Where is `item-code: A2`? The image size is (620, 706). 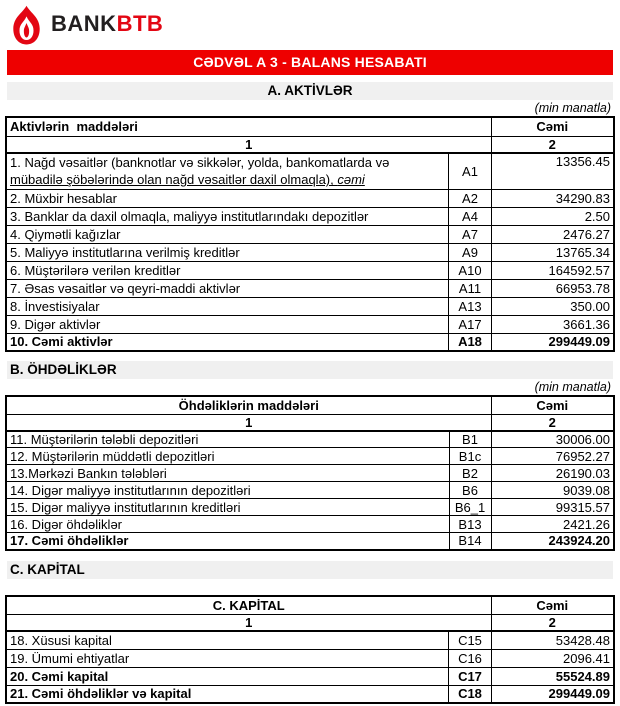 item-code: A2 is located at coordinates (470, 198).